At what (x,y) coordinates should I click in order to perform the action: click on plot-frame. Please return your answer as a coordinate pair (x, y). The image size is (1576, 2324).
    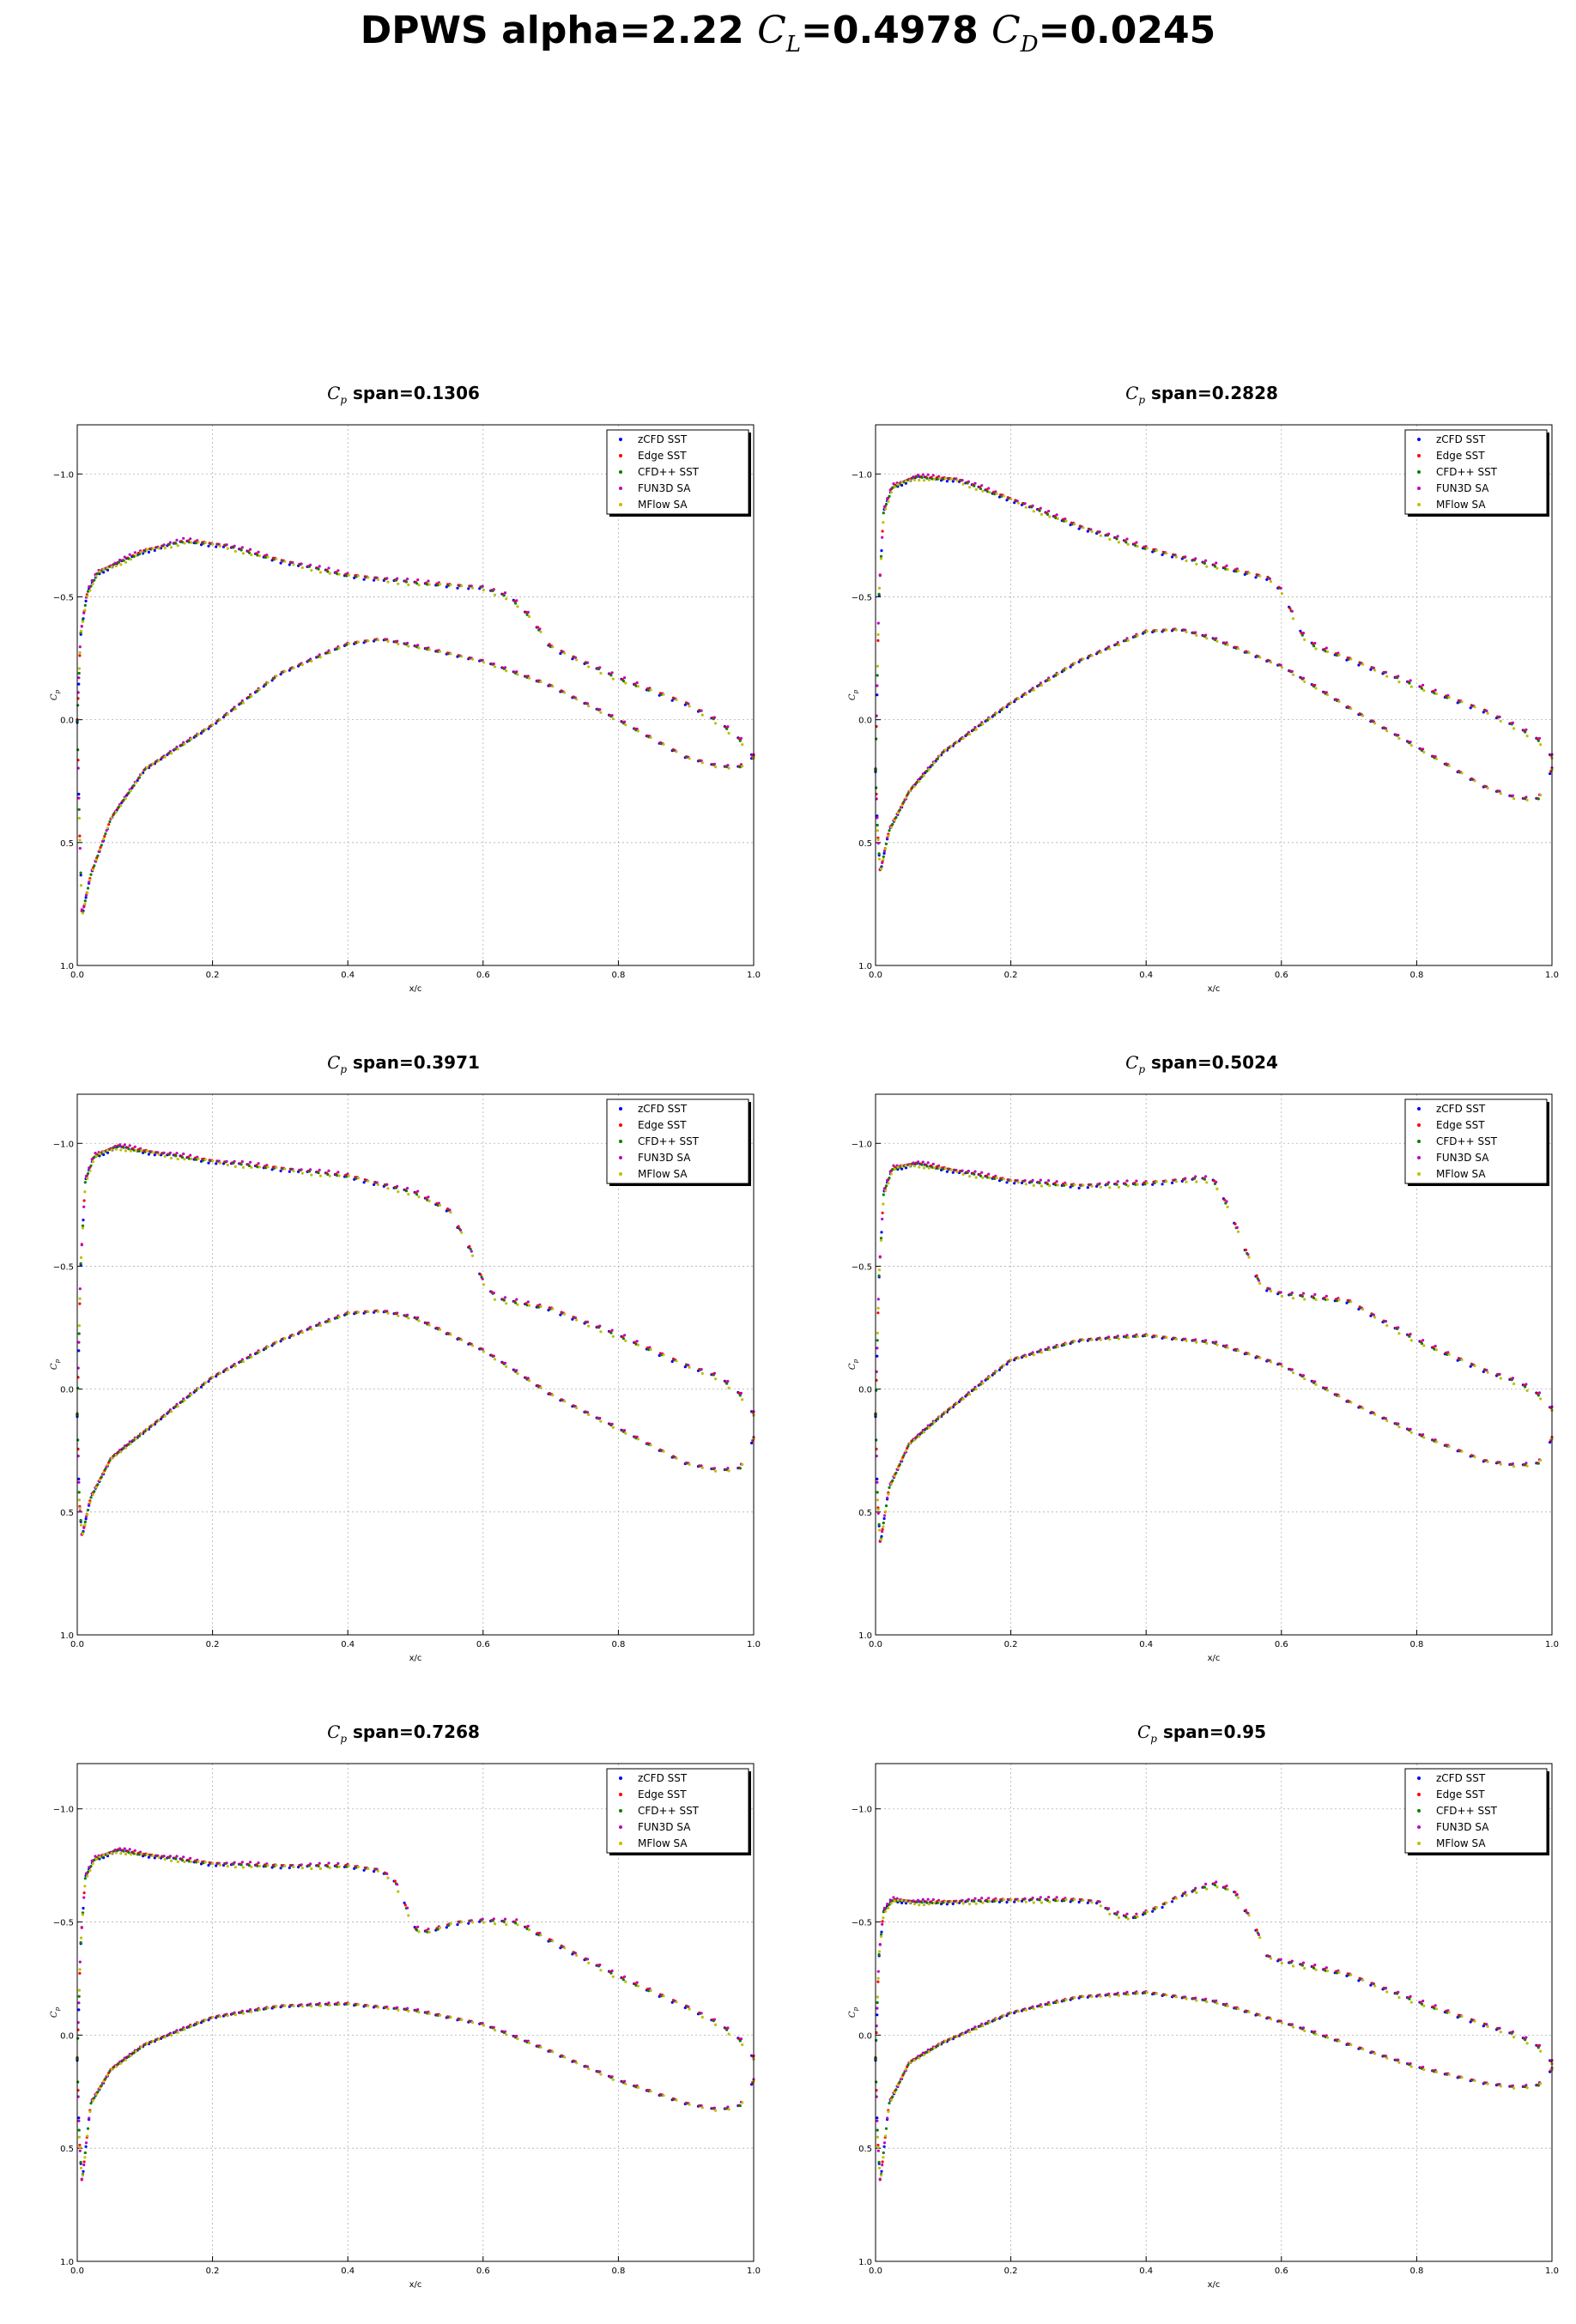
    Looking at the image, I should click on (415, 695).